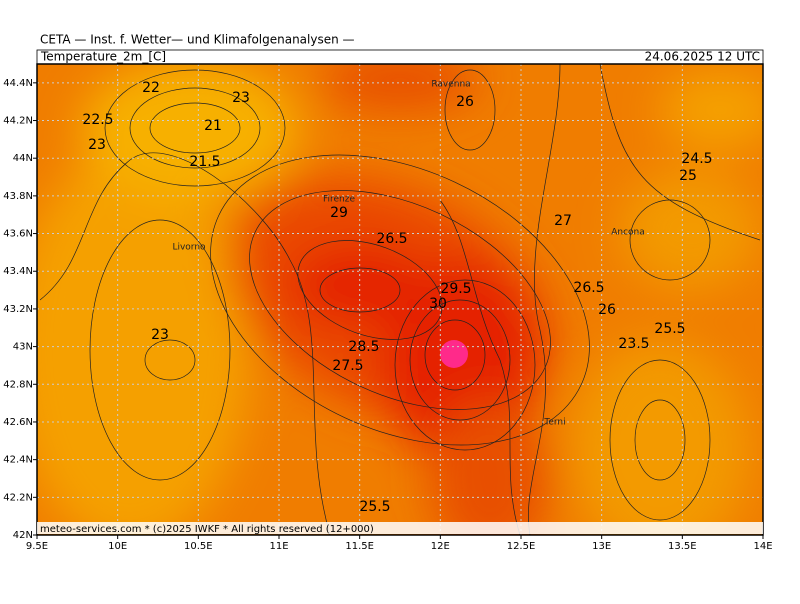 This screenshot has width=800, height=604. Describe the element at coordinates (450, 85) in the screenshot. I see `city-label: Ravenna` at that location.